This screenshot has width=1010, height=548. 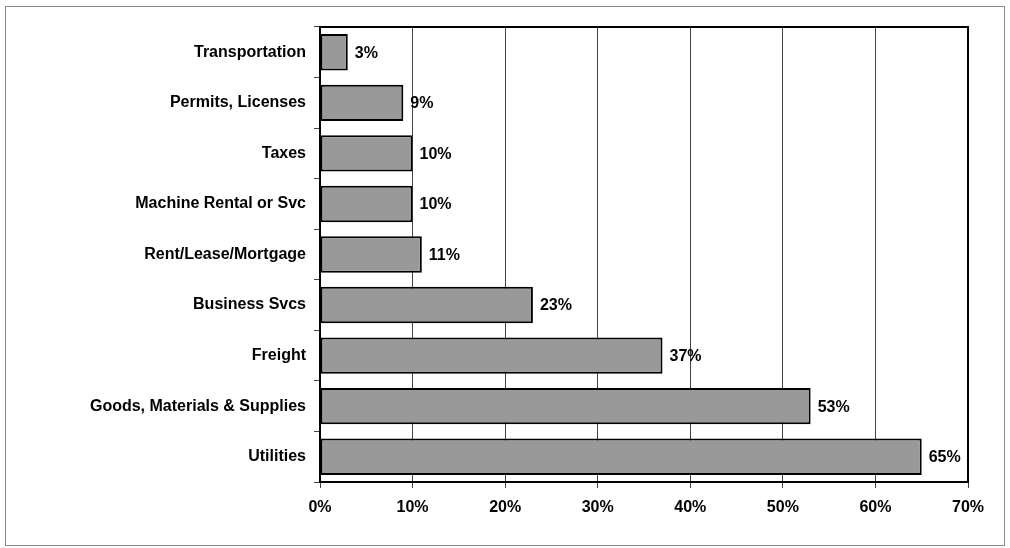 I want to click on x-tick-label: 70%, so click(x=968, y=507).